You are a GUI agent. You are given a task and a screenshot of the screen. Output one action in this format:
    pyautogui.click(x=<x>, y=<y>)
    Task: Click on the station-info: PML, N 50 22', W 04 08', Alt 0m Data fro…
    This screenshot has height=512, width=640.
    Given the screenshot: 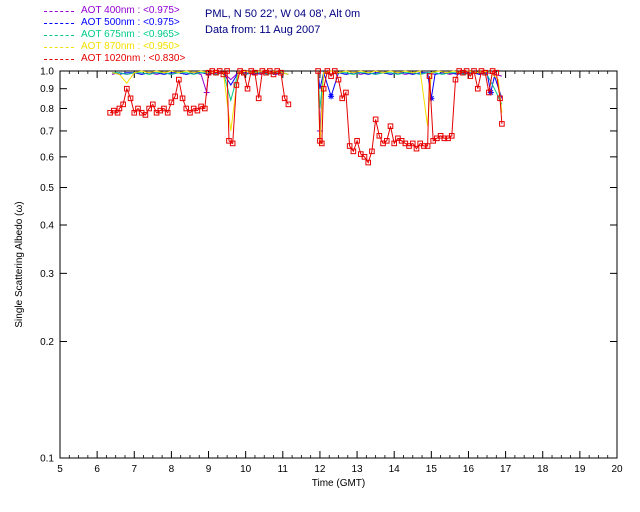 What is the action you would take?
    pyautogui.click(x=282, y=22)
    